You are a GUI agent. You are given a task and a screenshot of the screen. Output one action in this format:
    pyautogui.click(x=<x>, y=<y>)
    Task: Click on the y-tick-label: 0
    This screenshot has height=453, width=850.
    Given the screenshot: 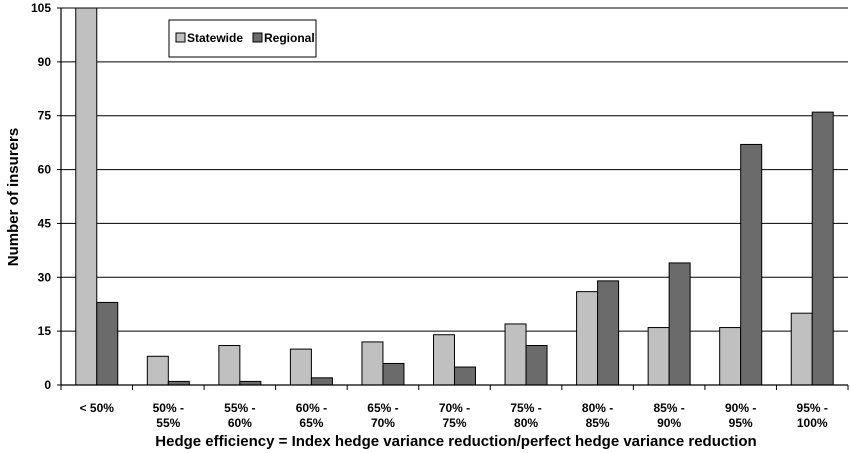 What is the action you would take?
    pyautogui.click(x=47, y=385)
    